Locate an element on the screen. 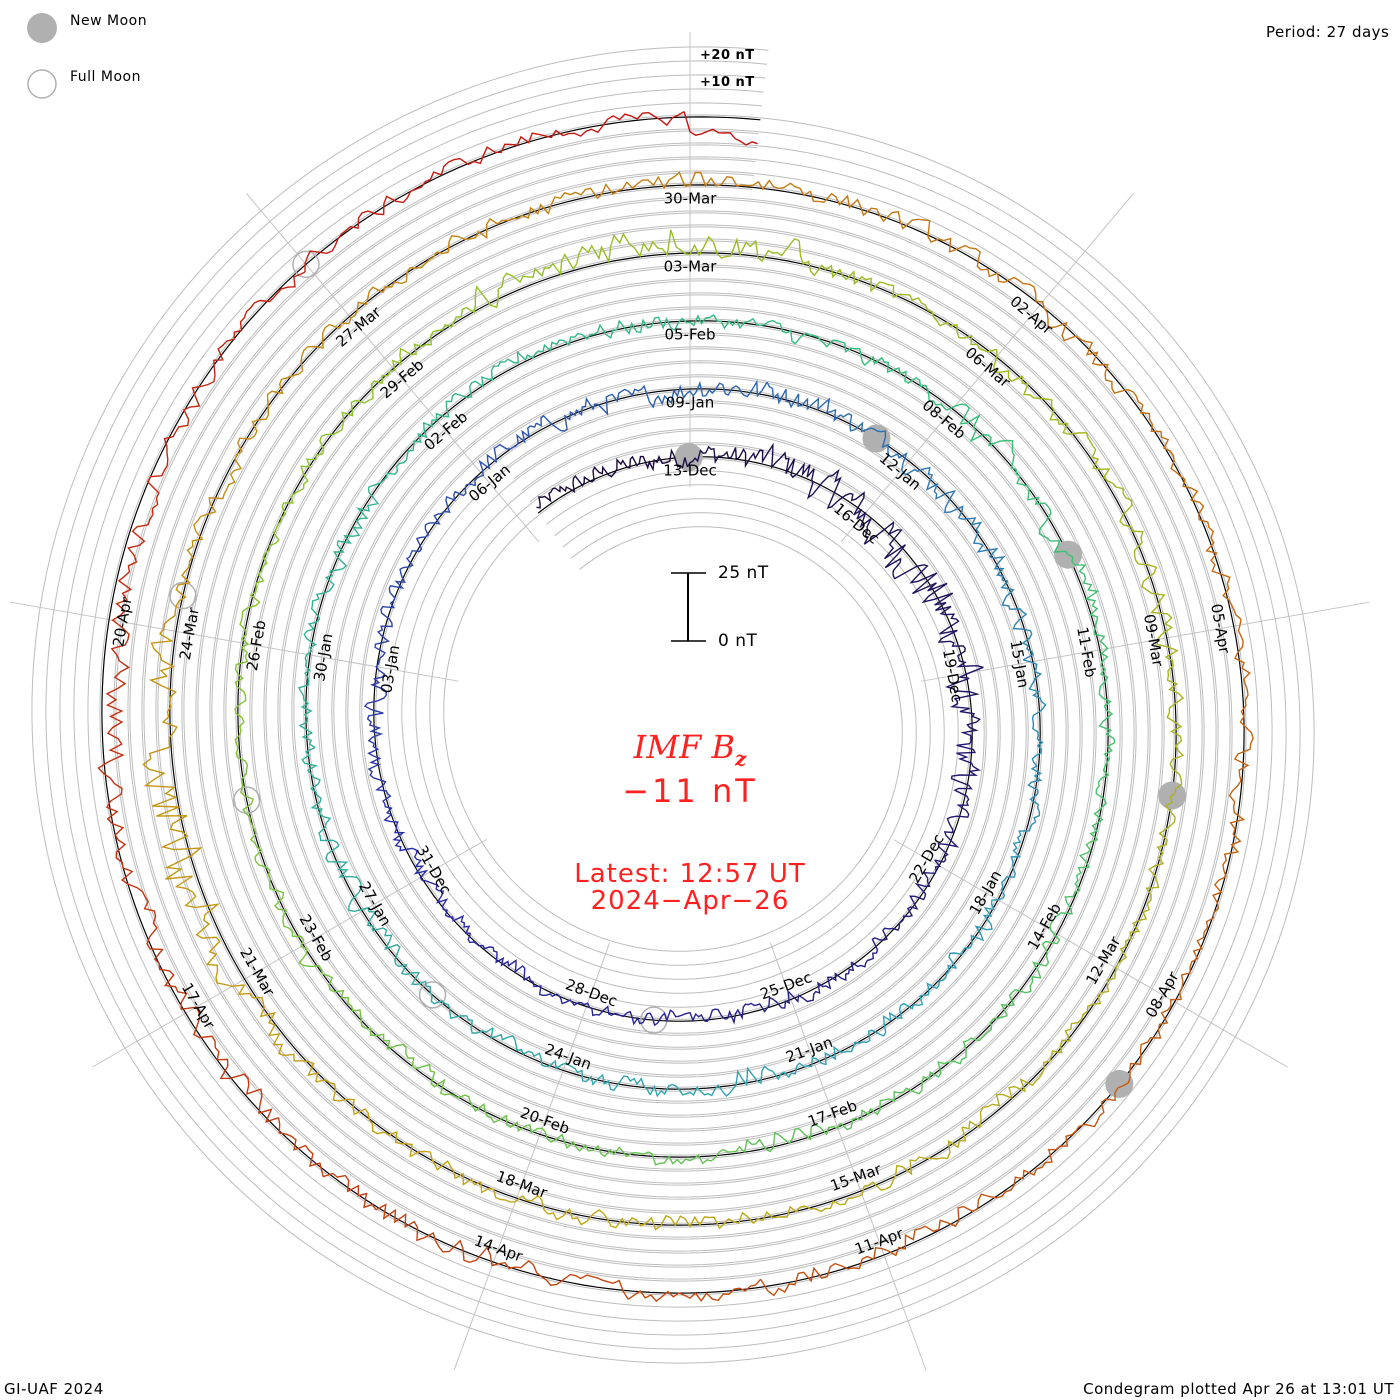 The image size is (1400, 1400). date-label: 24-Mar is located at coordinates (189, 633).